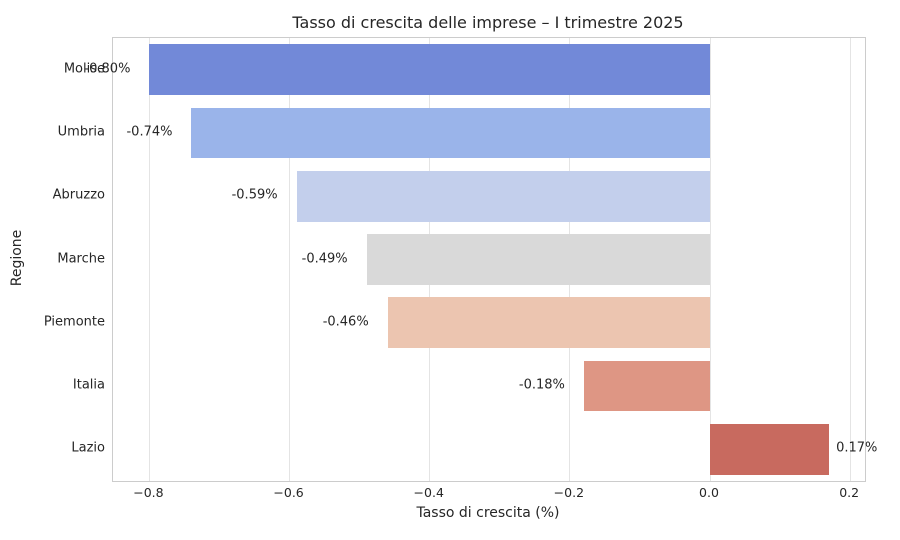 The image size is (900, 540). I want to click on x-tick-label: −0.6, so click(288, 492).